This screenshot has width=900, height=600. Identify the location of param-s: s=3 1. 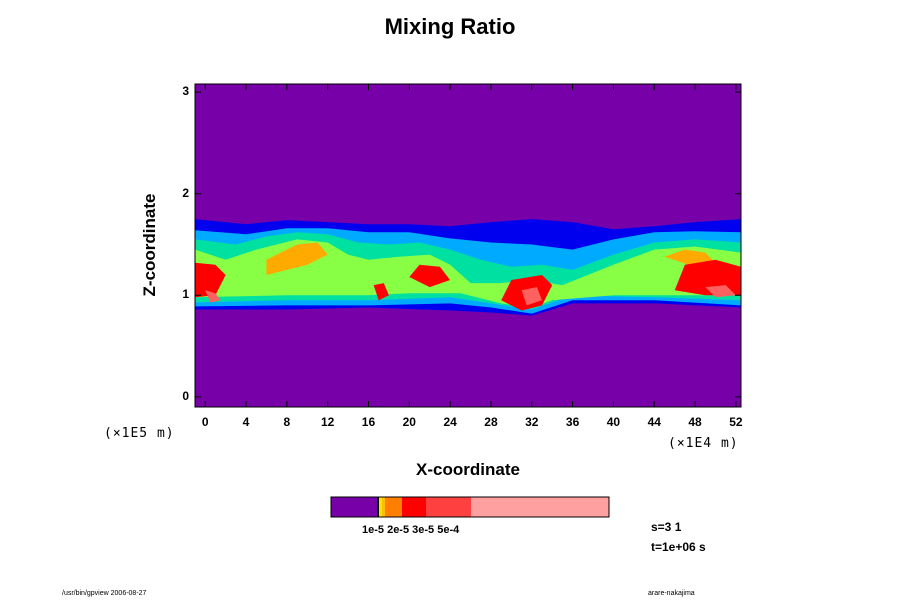
(666, 527).